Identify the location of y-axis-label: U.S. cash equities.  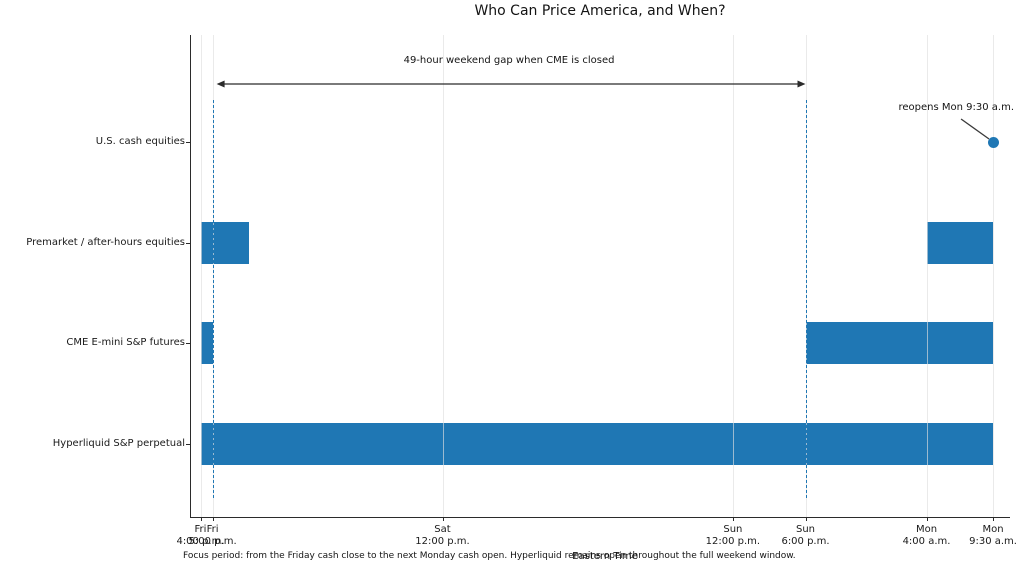
(140, 141).